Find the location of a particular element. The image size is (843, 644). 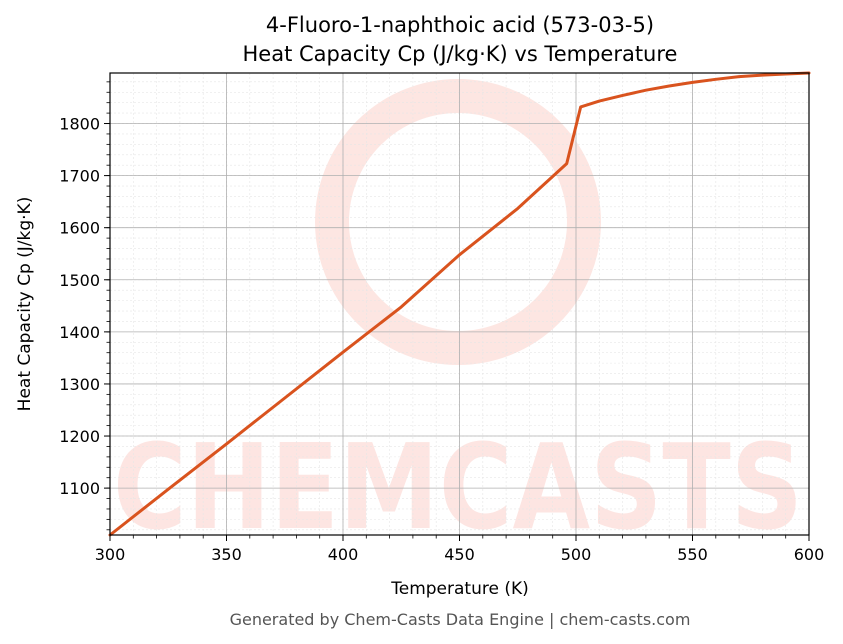

y-axis: 1100 1200 1300 1400 1500 1600 1700 1800 is located at coordinates (84, 306).